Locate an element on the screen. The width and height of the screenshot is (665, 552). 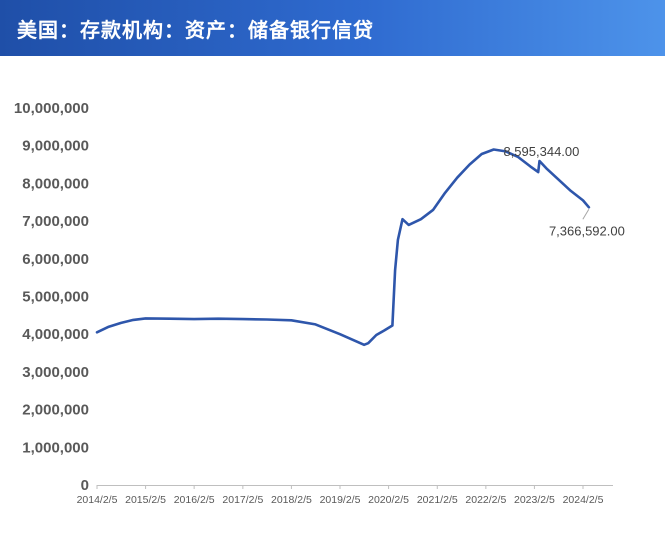
page-title: 美国：存款机构：资产：储备银行信贷 is located at coordinates (195, 30).